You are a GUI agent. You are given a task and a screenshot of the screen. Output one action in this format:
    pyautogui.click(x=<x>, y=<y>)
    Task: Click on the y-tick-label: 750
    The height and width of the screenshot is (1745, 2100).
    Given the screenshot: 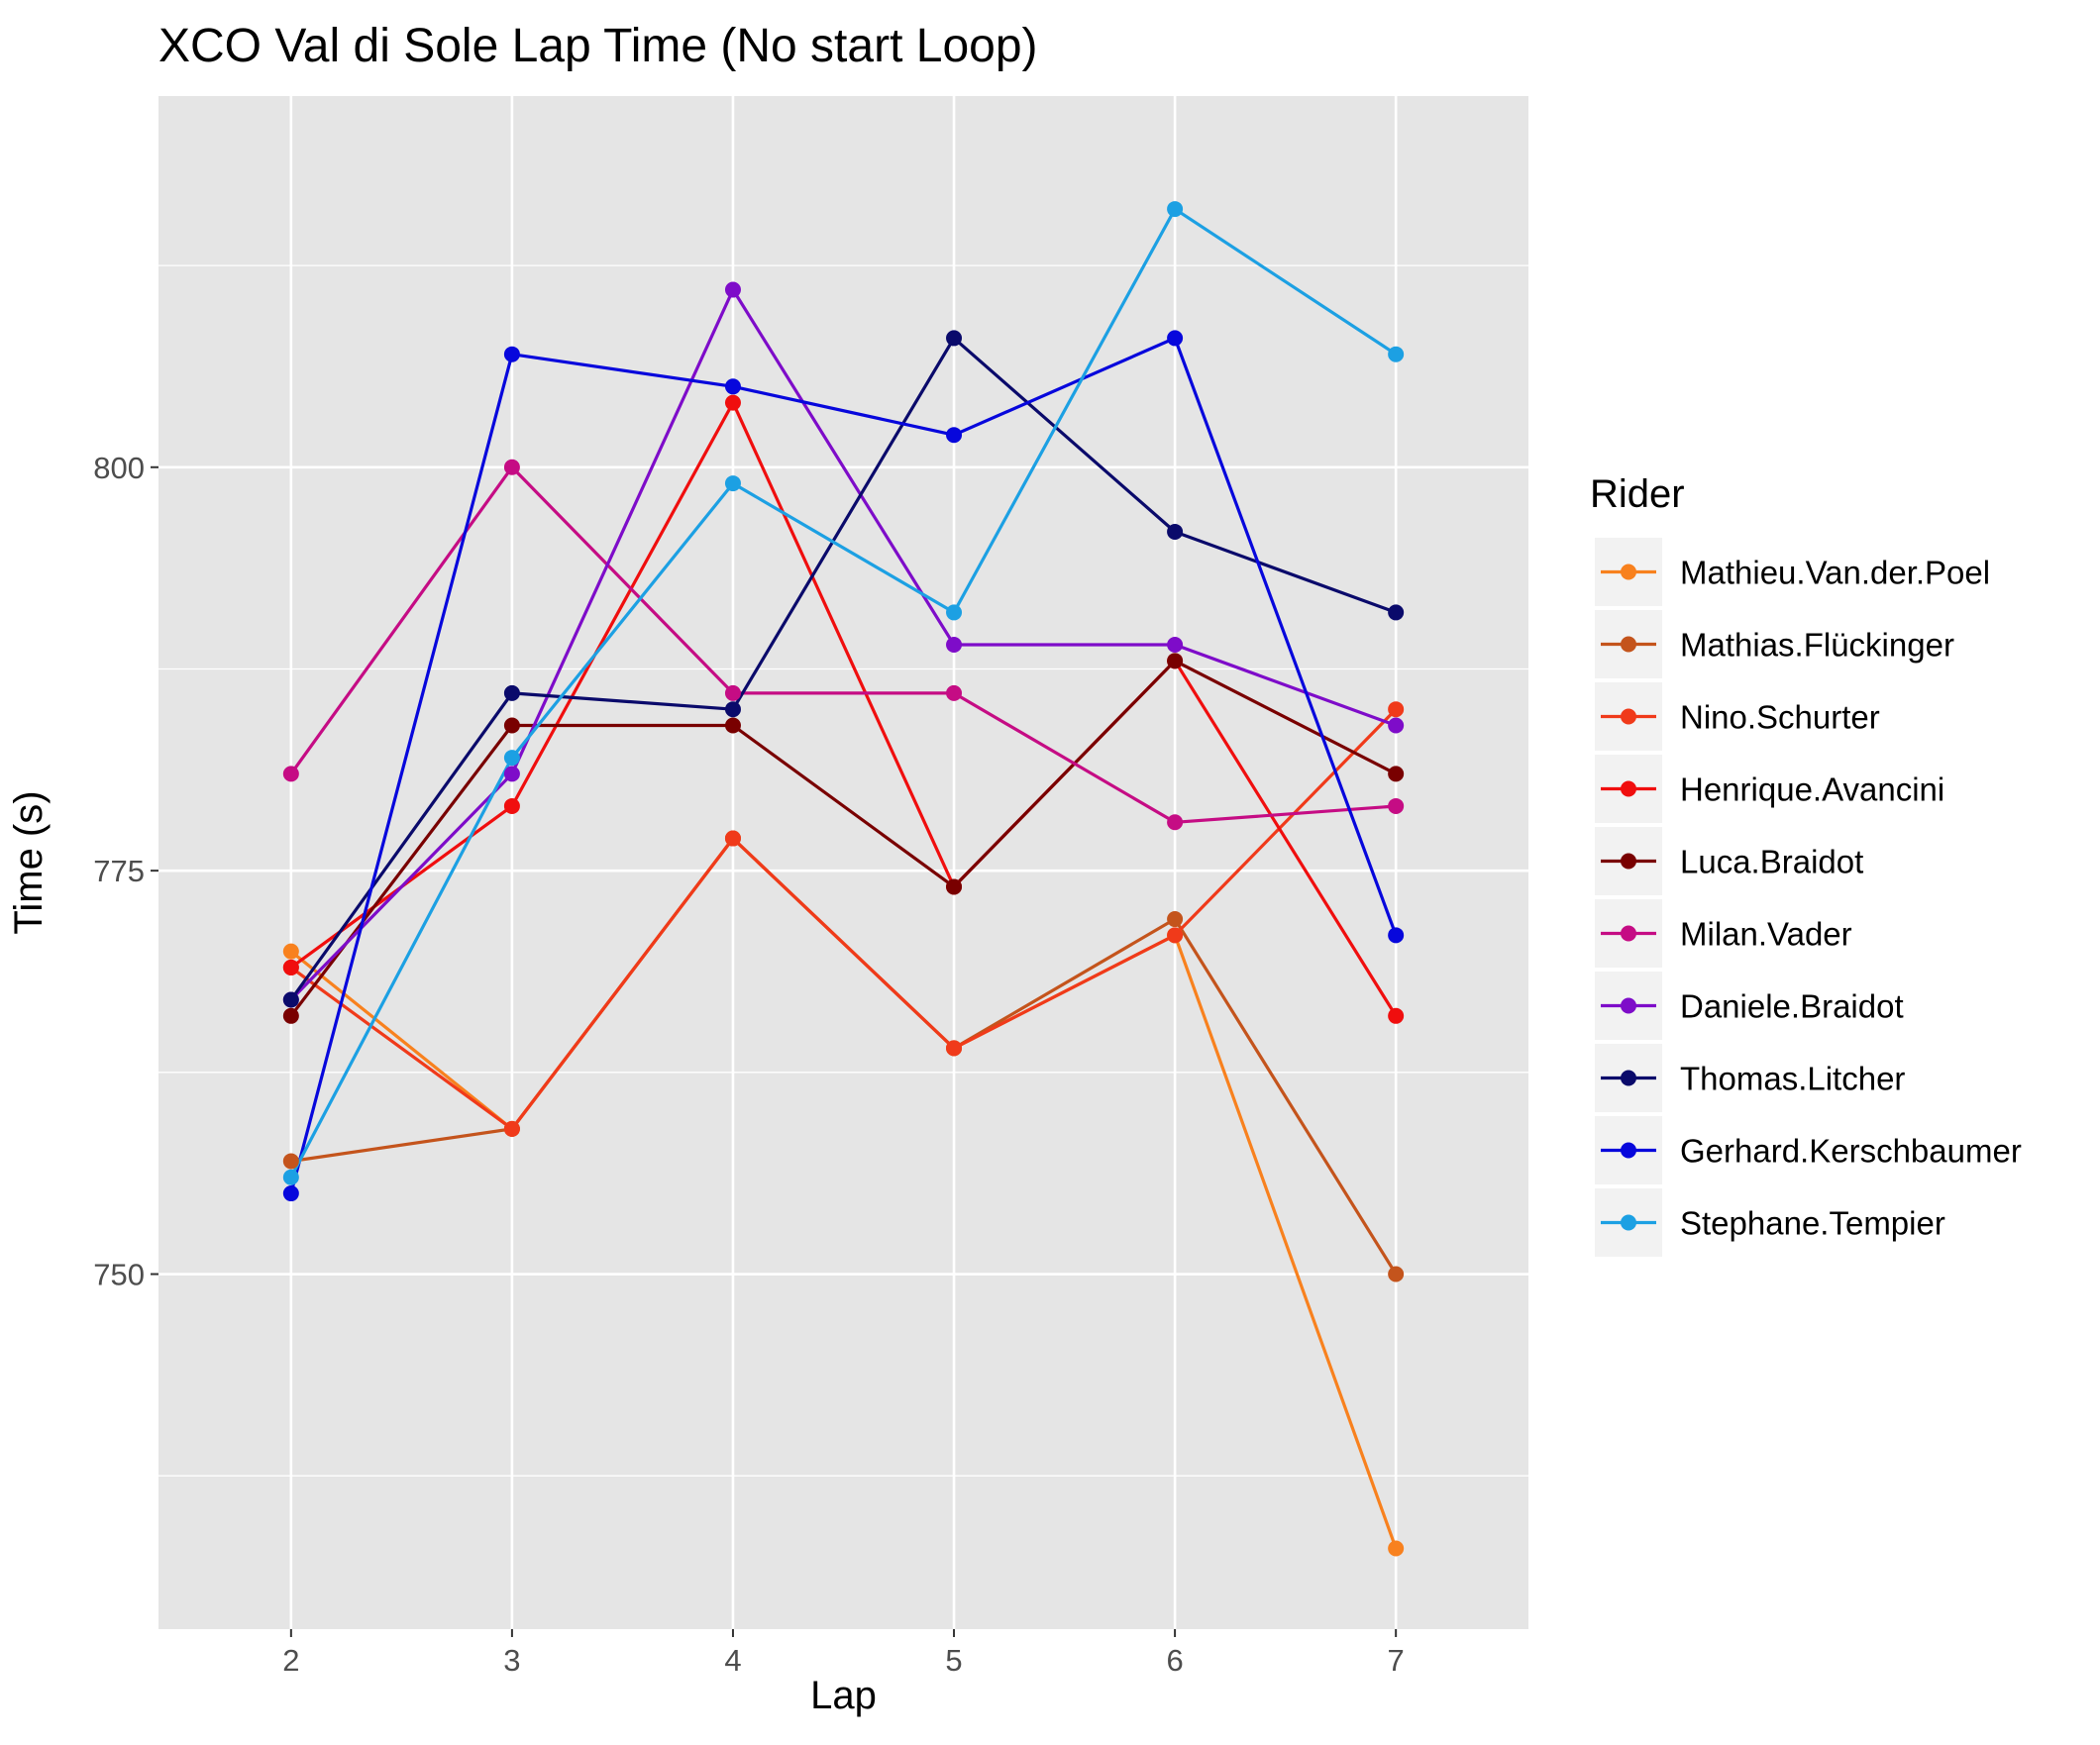 What is the action you would take?
    pyautogui.click(x=119, y=1275)
    